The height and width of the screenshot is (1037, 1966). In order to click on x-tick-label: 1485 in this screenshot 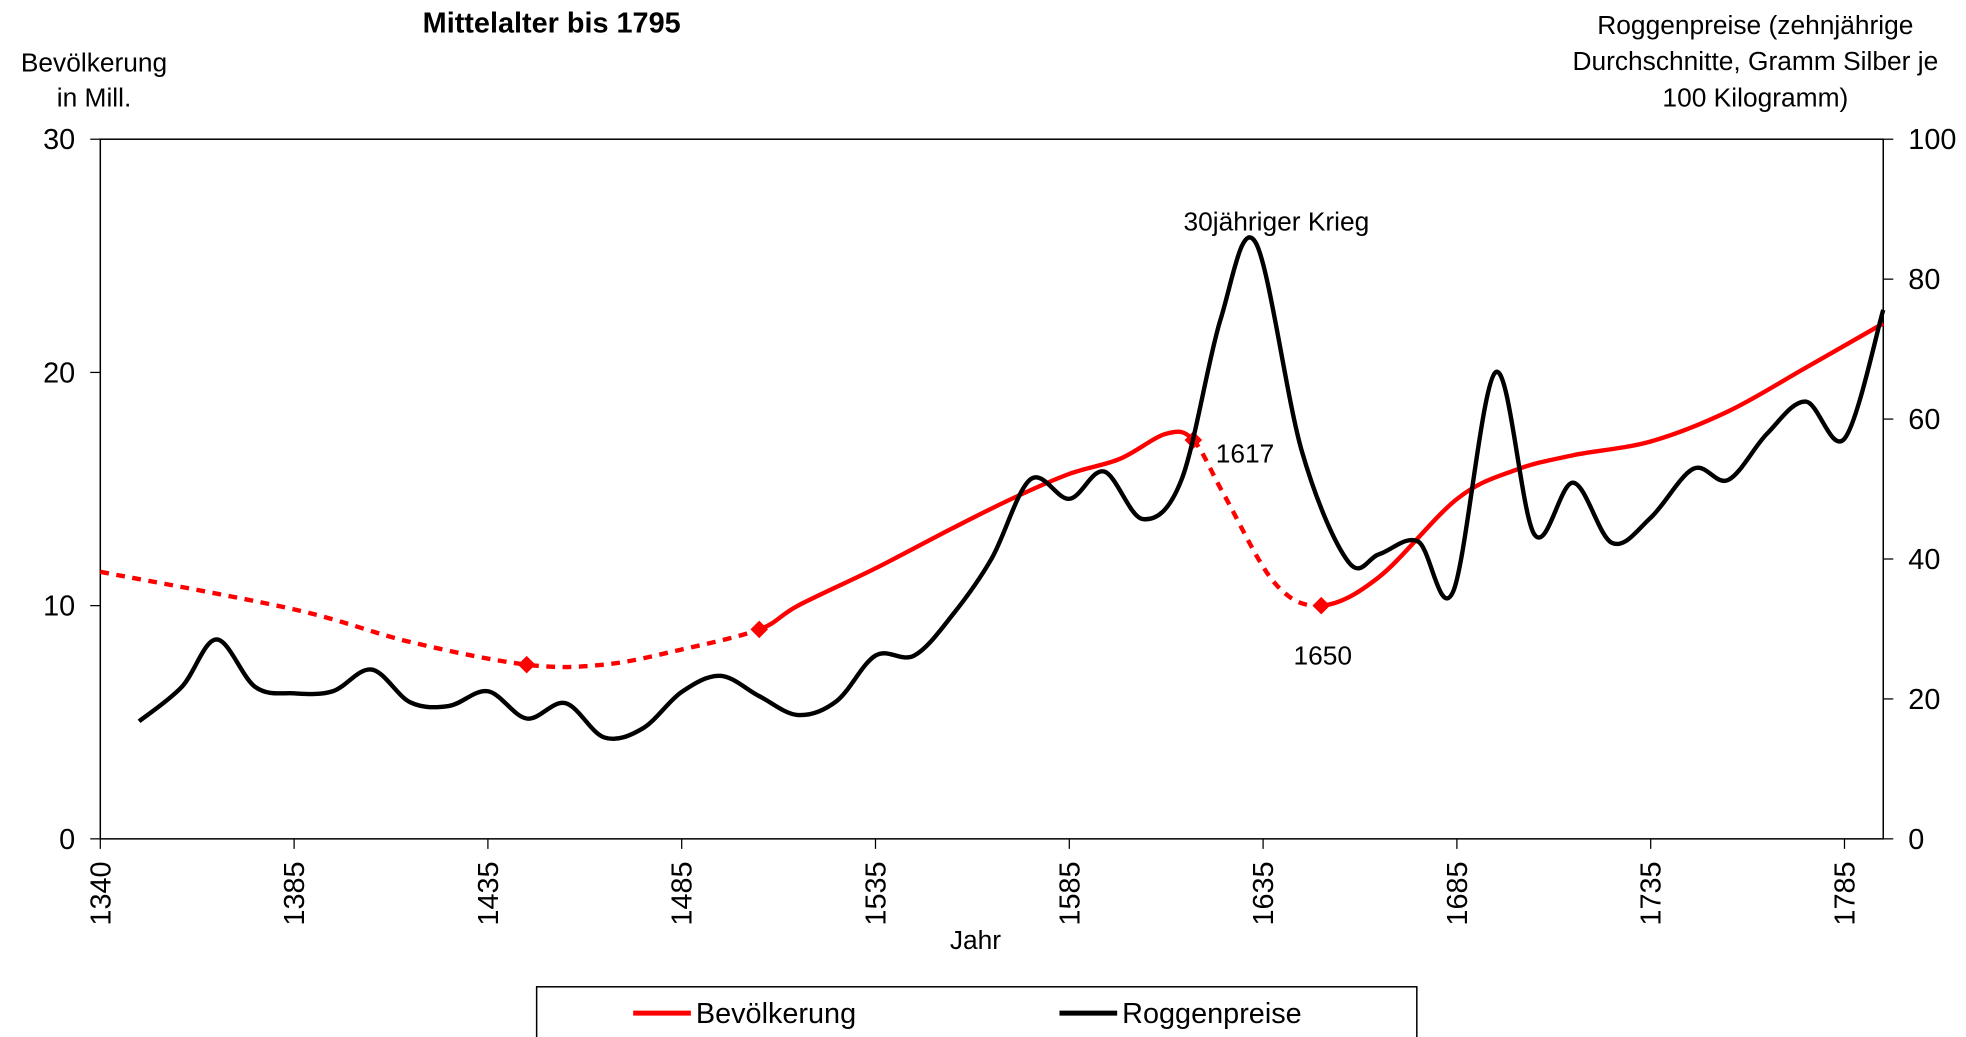, I will do `click(683, 893)`.